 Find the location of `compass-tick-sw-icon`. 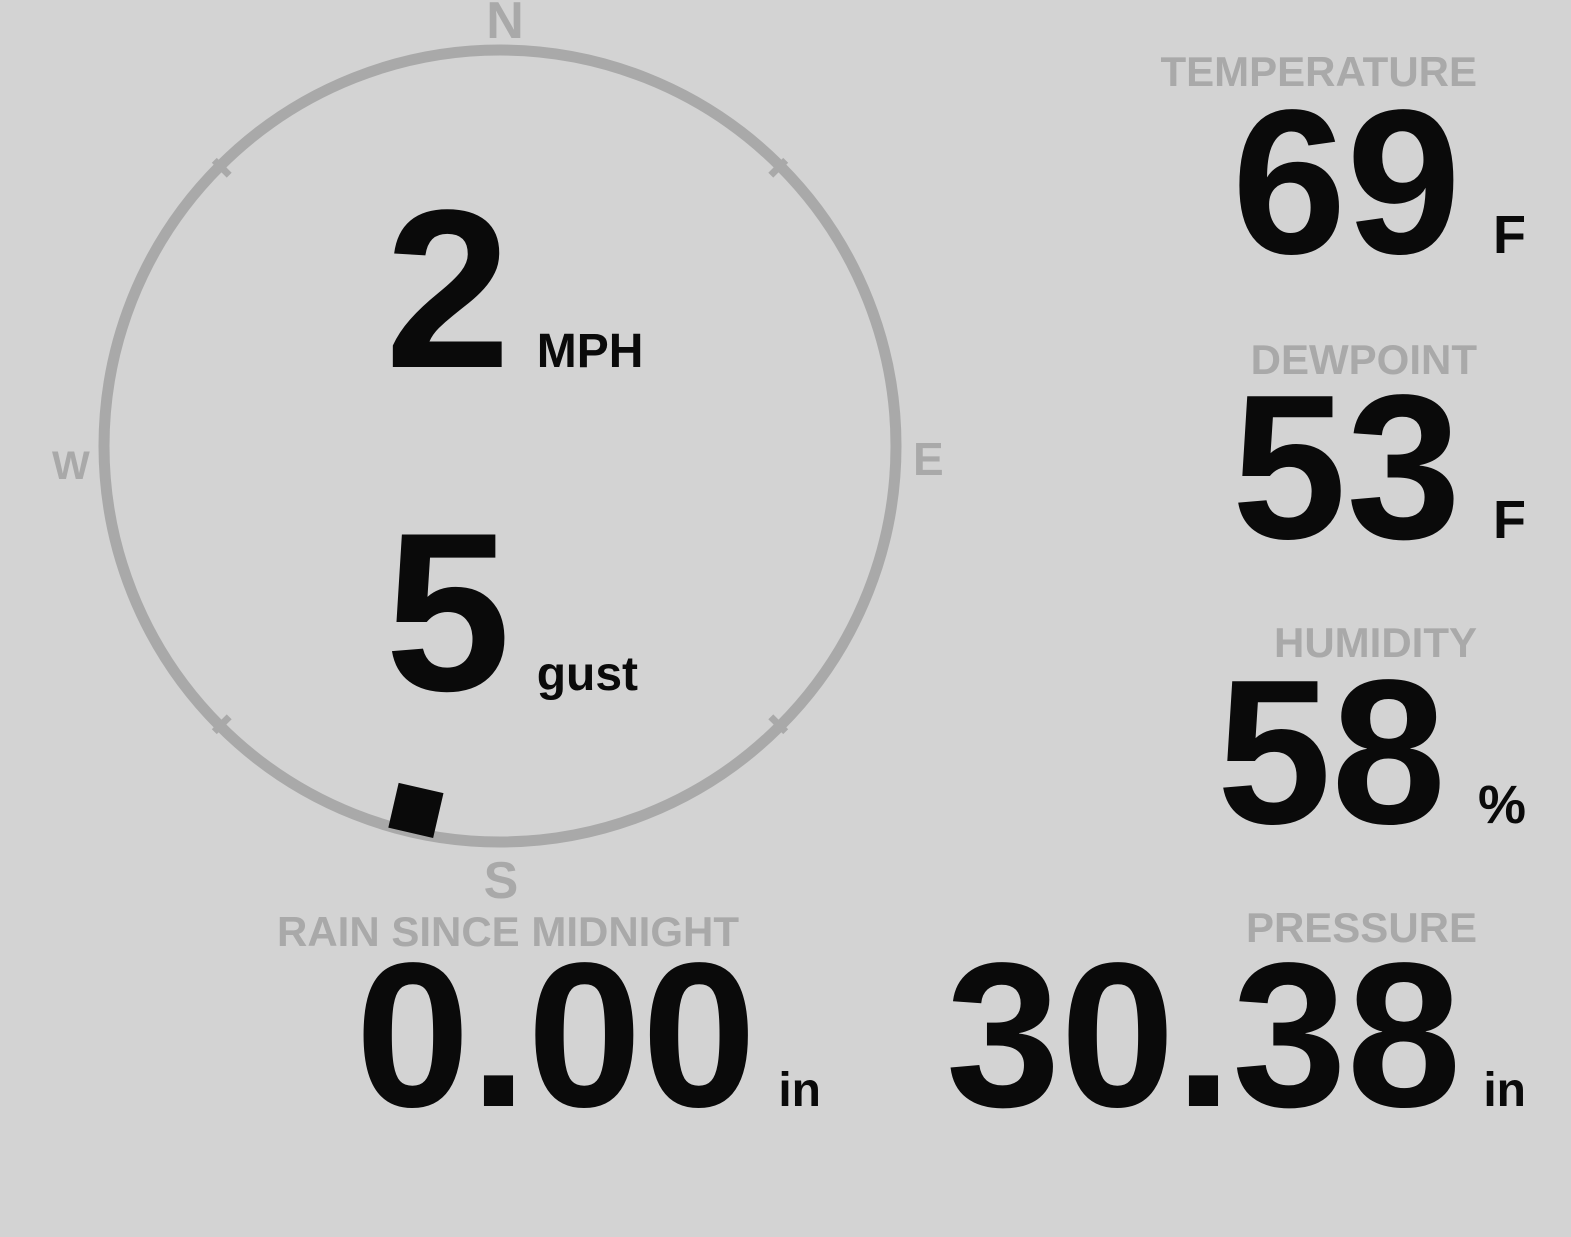

compass-tick-sw-icon is located at coordinates (221, 724).